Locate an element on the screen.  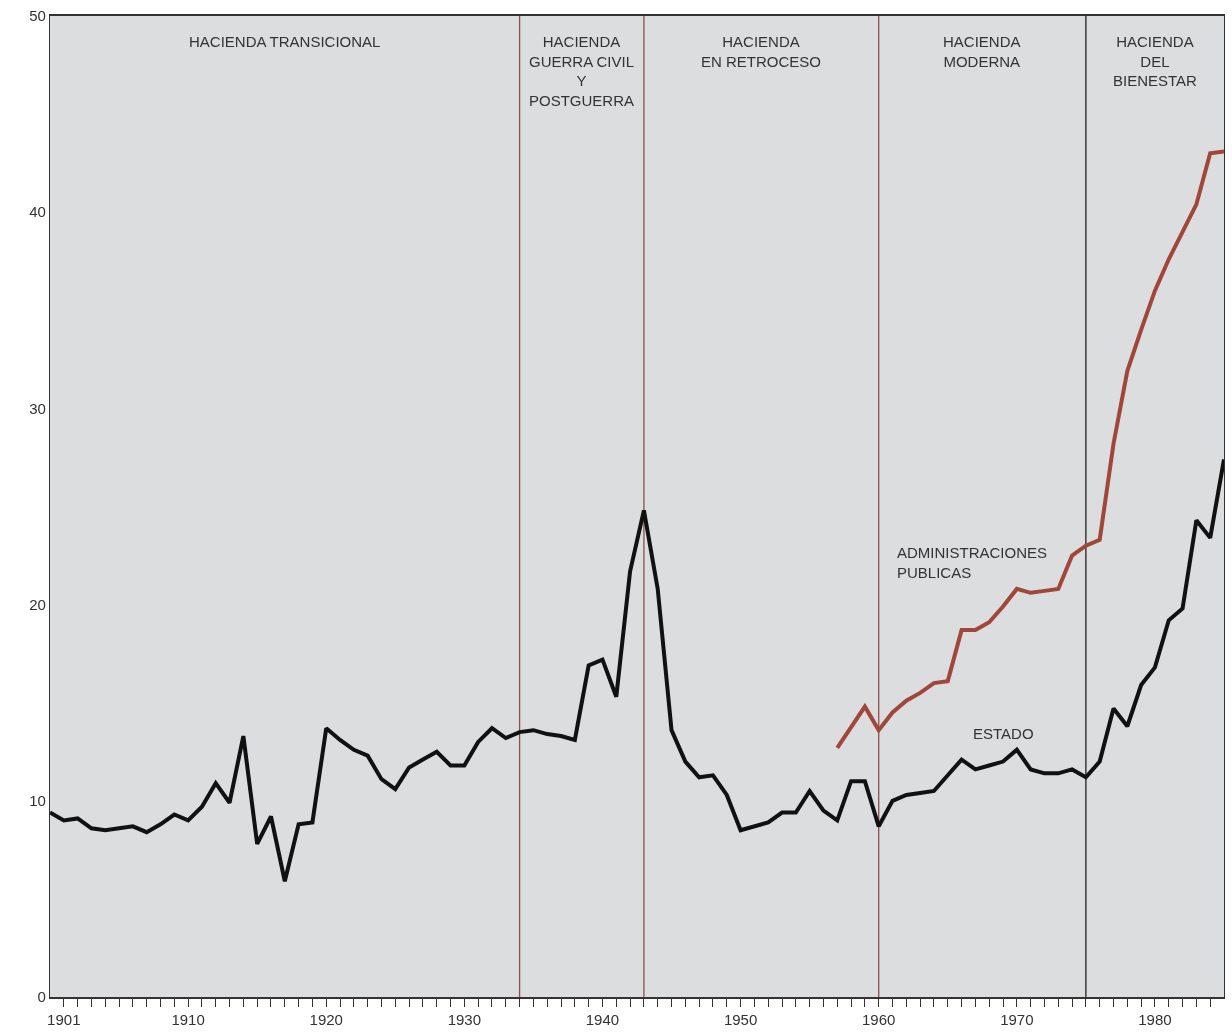
y-tick-label: 30 is located at coordinates (37, 408).